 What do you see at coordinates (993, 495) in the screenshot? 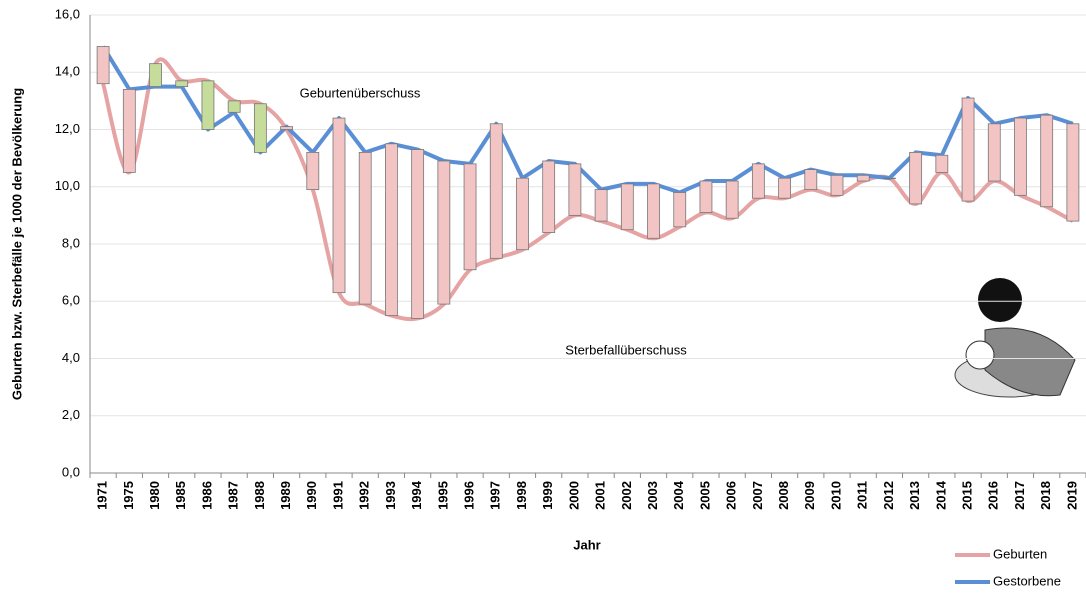
I see `x-tick-label: 2016` at bounding box center [993, 495].